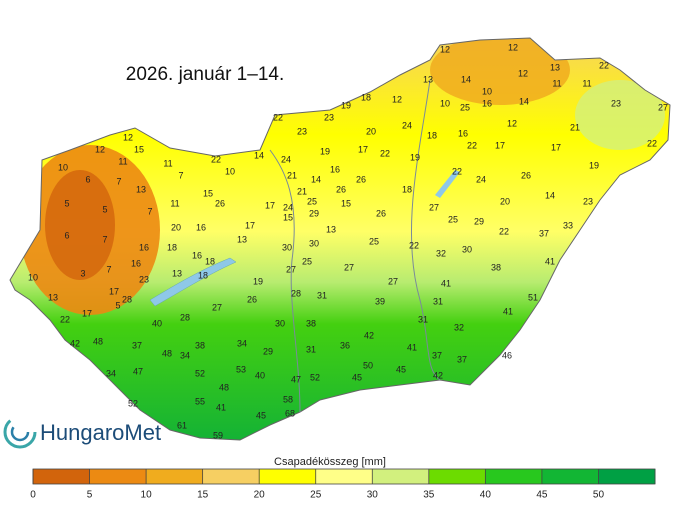  What do you see at coordinates (82, 432) in the screenshot?
I see `logo: HungaroMet` at bounding box center [82, 432].